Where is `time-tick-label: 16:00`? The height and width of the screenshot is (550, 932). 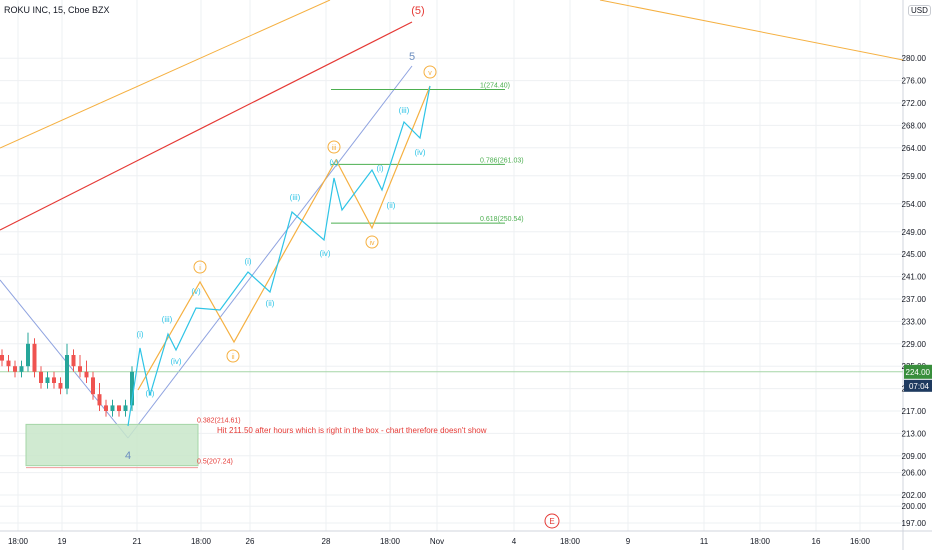
time-tick-label: 16:00 is located at coordinates (860, 541).